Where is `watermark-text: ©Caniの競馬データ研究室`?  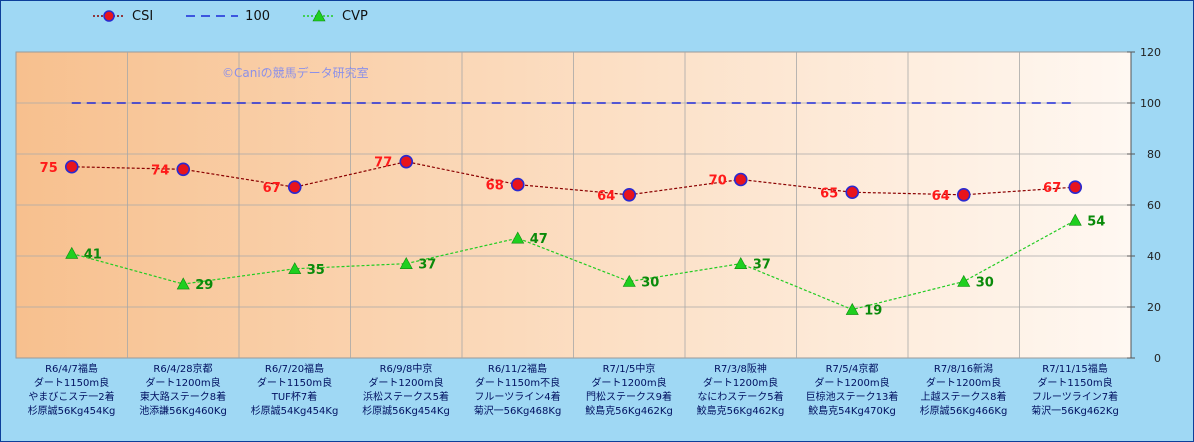
watermark-text: ©Caniの競馬データ研究室 is located at coordinates (295, 72).